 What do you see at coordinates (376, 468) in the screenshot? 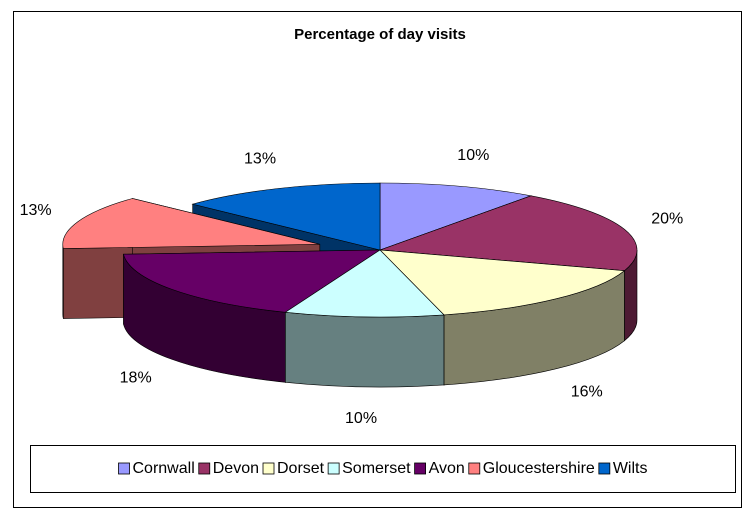
I see `legend-label: Somerset` at bounding box center [376, 468].